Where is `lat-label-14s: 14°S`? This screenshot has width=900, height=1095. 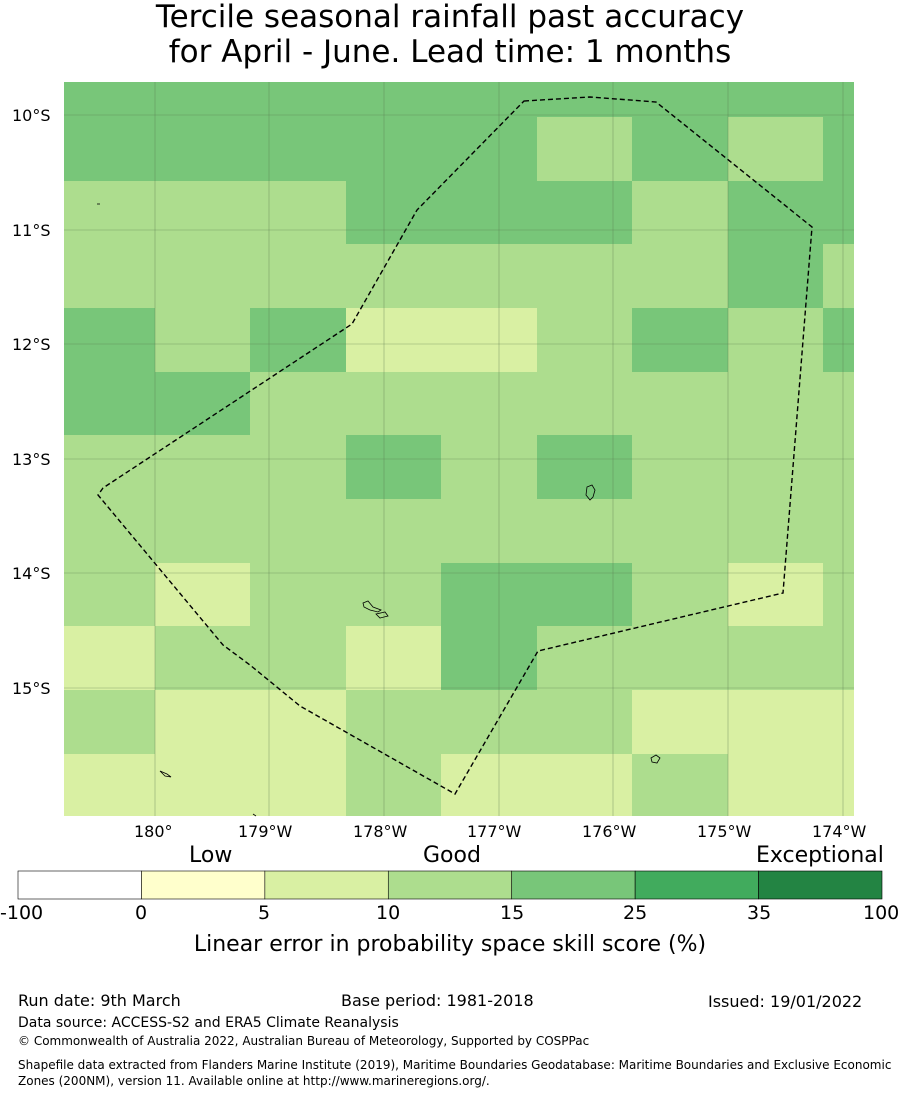
lat-label-14s: 14°S is located at coordinates (31, 573).